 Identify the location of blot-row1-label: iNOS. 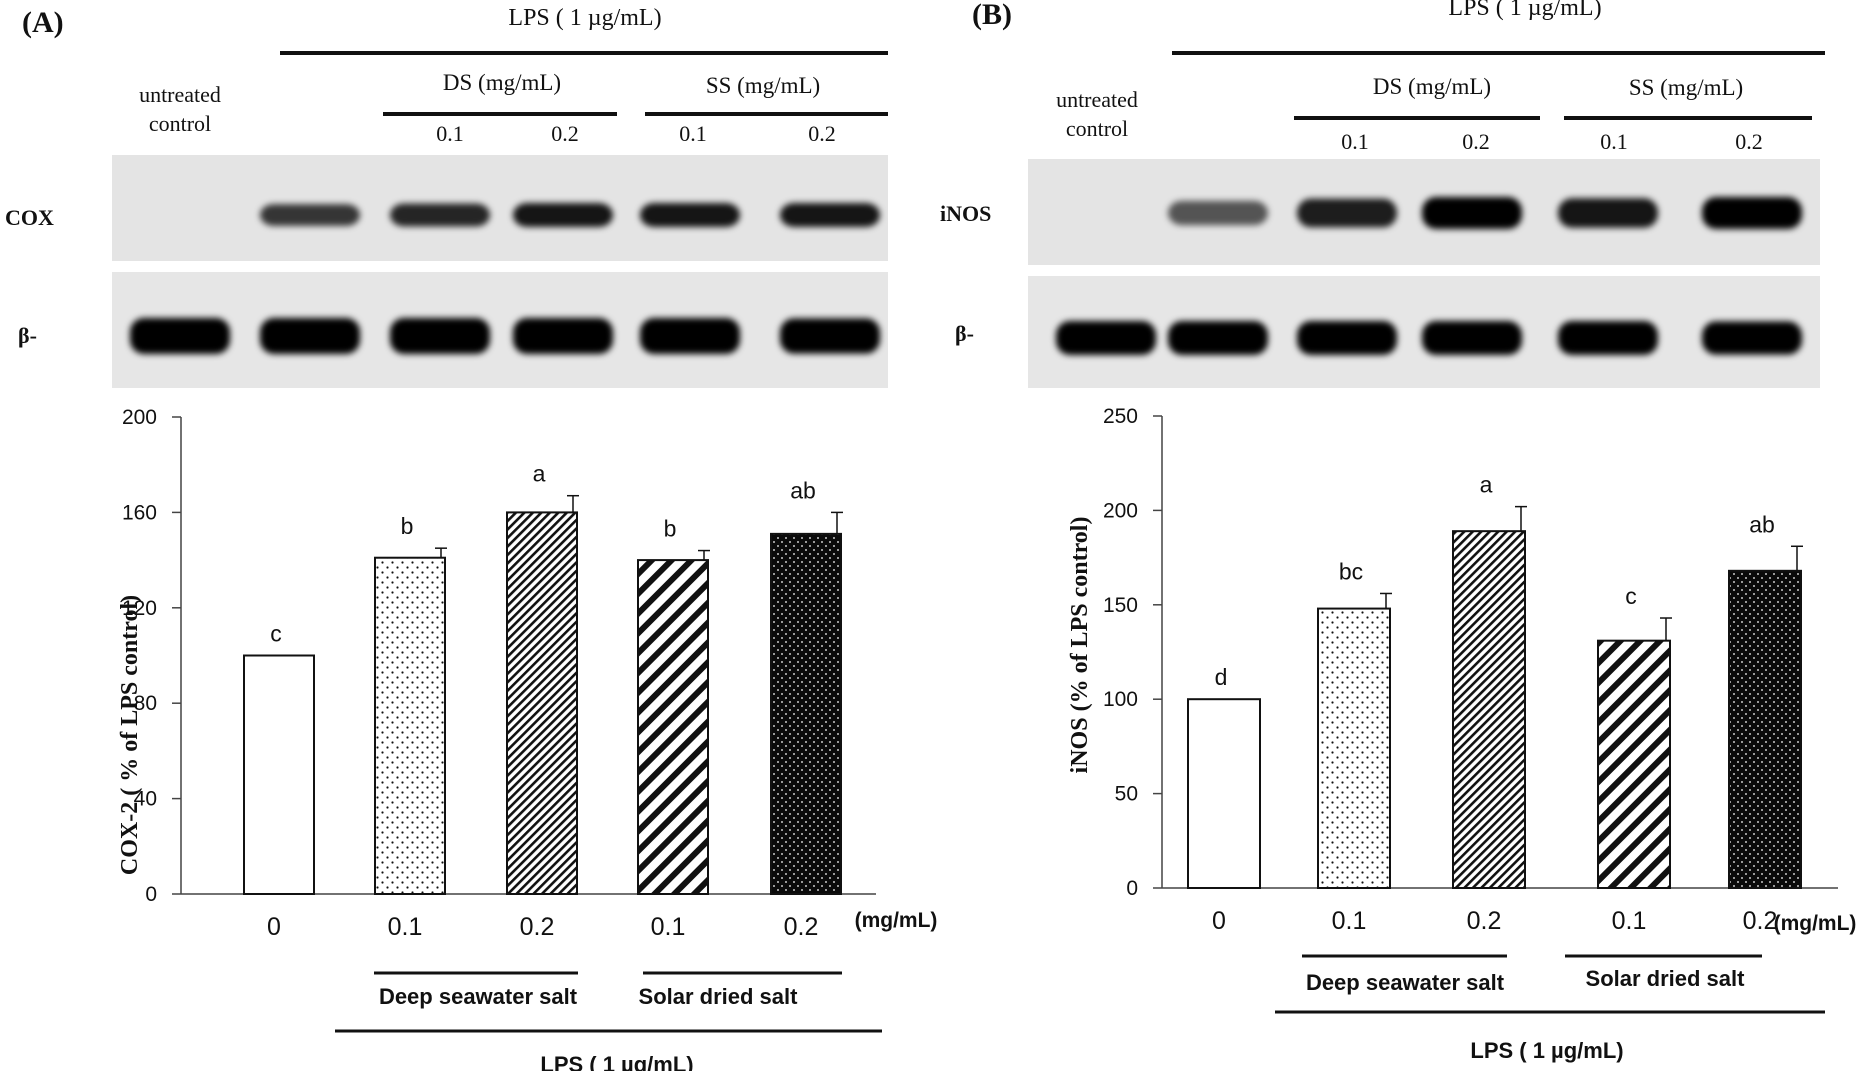
(965, 213).